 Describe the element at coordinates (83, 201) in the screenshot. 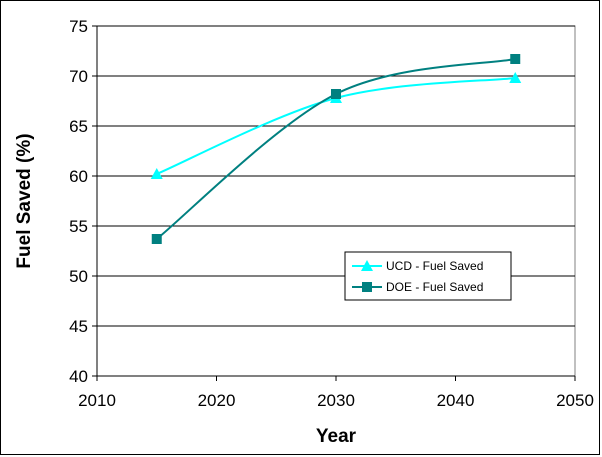

I see `y-axis-ticks: 40 45 50 55 60 65 70 75` at that location.